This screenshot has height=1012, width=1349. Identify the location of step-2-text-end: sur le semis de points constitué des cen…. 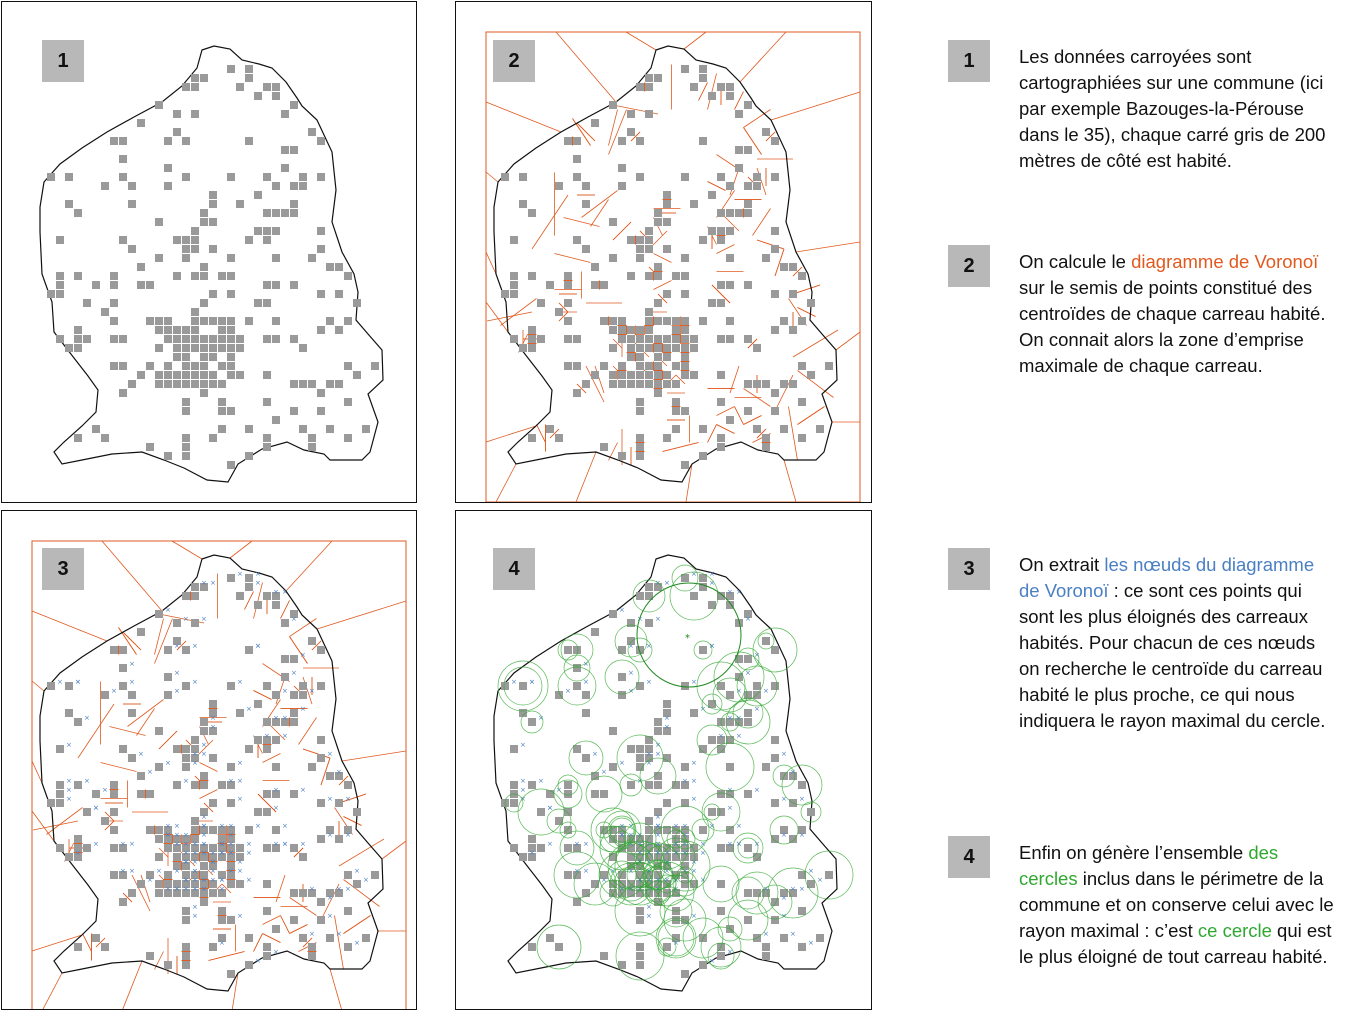
(1172, 326).